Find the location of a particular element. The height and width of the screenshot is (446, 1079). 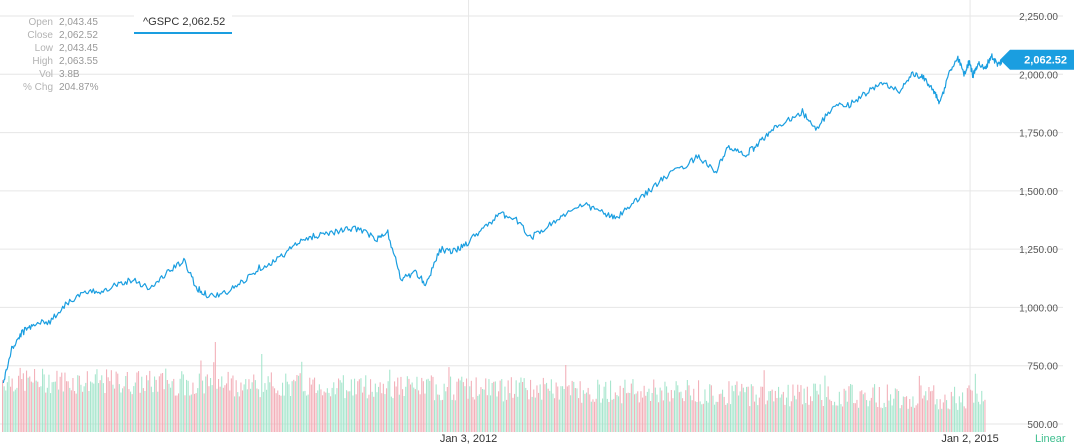

symbol-legend-tab: ^GSPC 2,062.52 is located at coordinates (183, 22).